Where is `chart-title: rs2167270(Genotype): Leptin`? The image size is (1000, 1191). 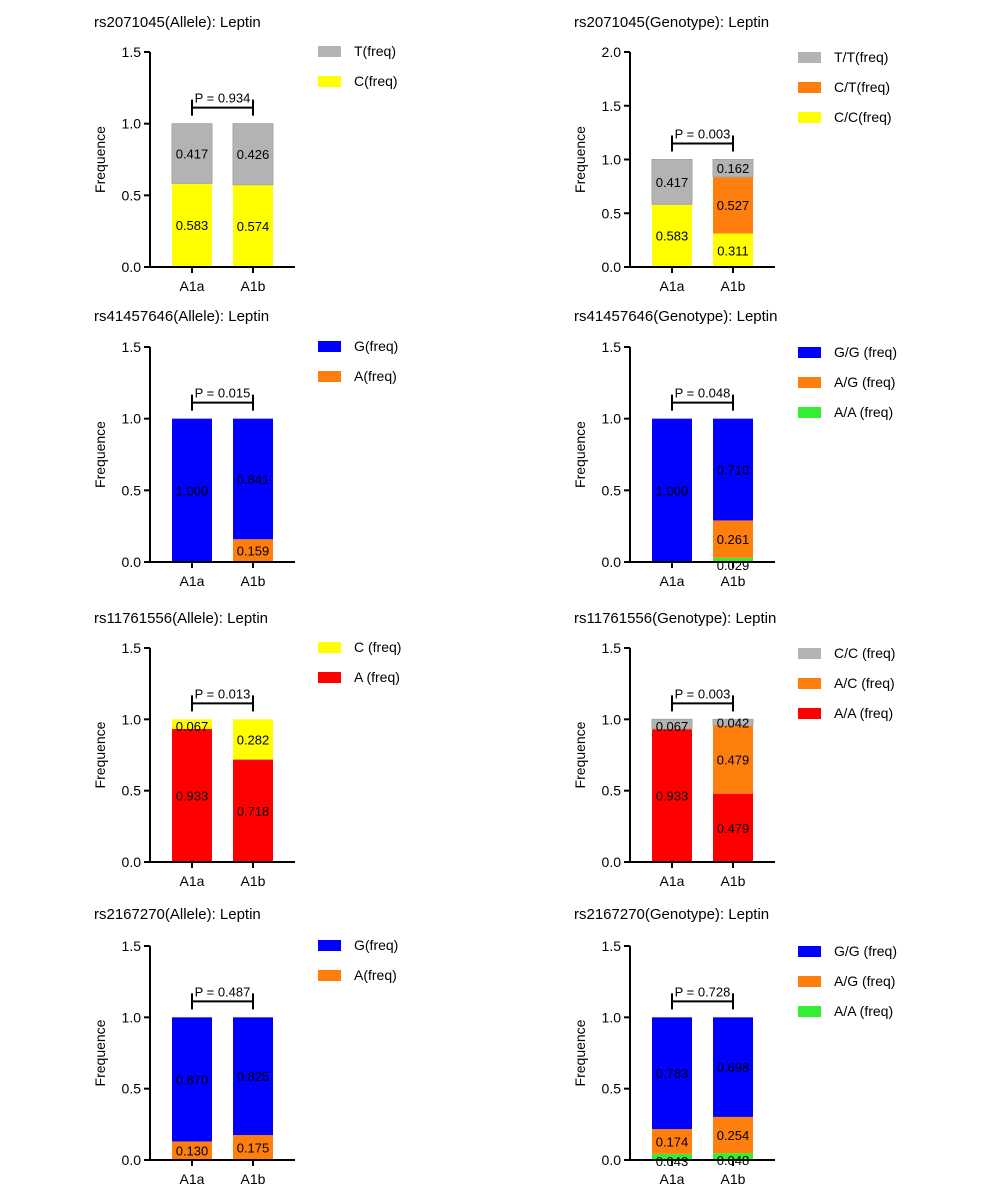 chart-title: rs2167270(Genotype): Leptin is located at coordinates (671, 914).